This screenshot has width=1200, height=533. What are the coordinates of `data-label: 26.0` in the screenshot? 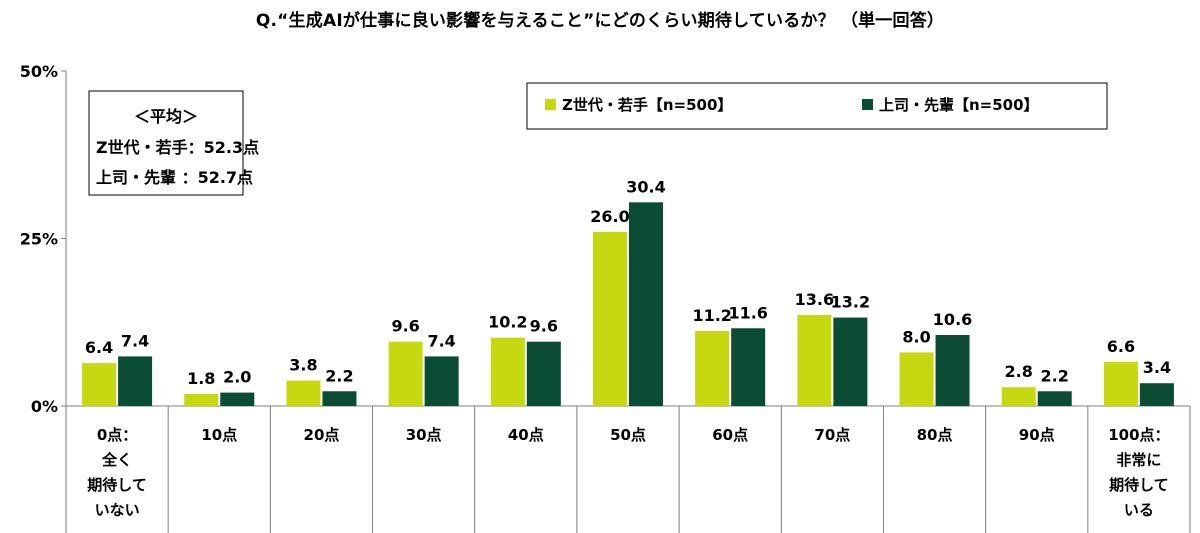 It's located at (609, 216).